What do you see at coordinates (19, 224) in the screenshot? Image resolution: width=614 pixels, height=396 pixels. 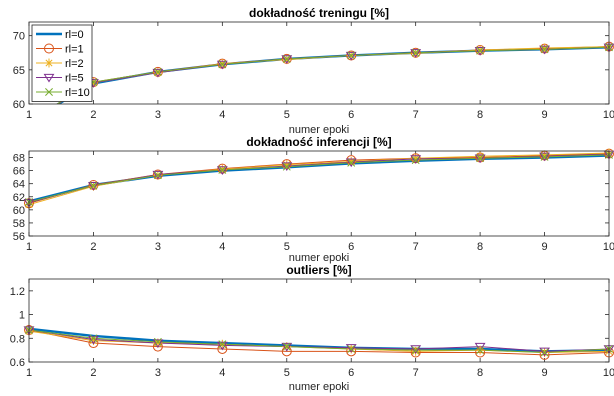 I see `y-tick-label: 58` at bounding box center [19, 224].